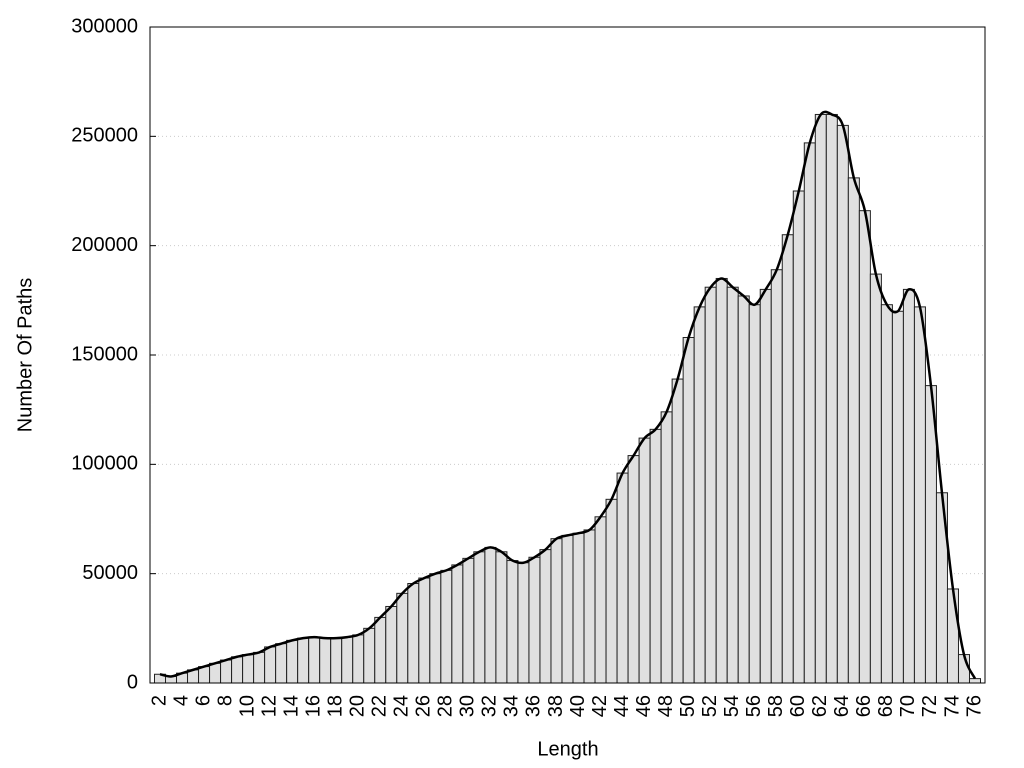  Describe the element at coordinates (104, 245) in the screenshot. I see `y-tick-label: 200000` at that location.